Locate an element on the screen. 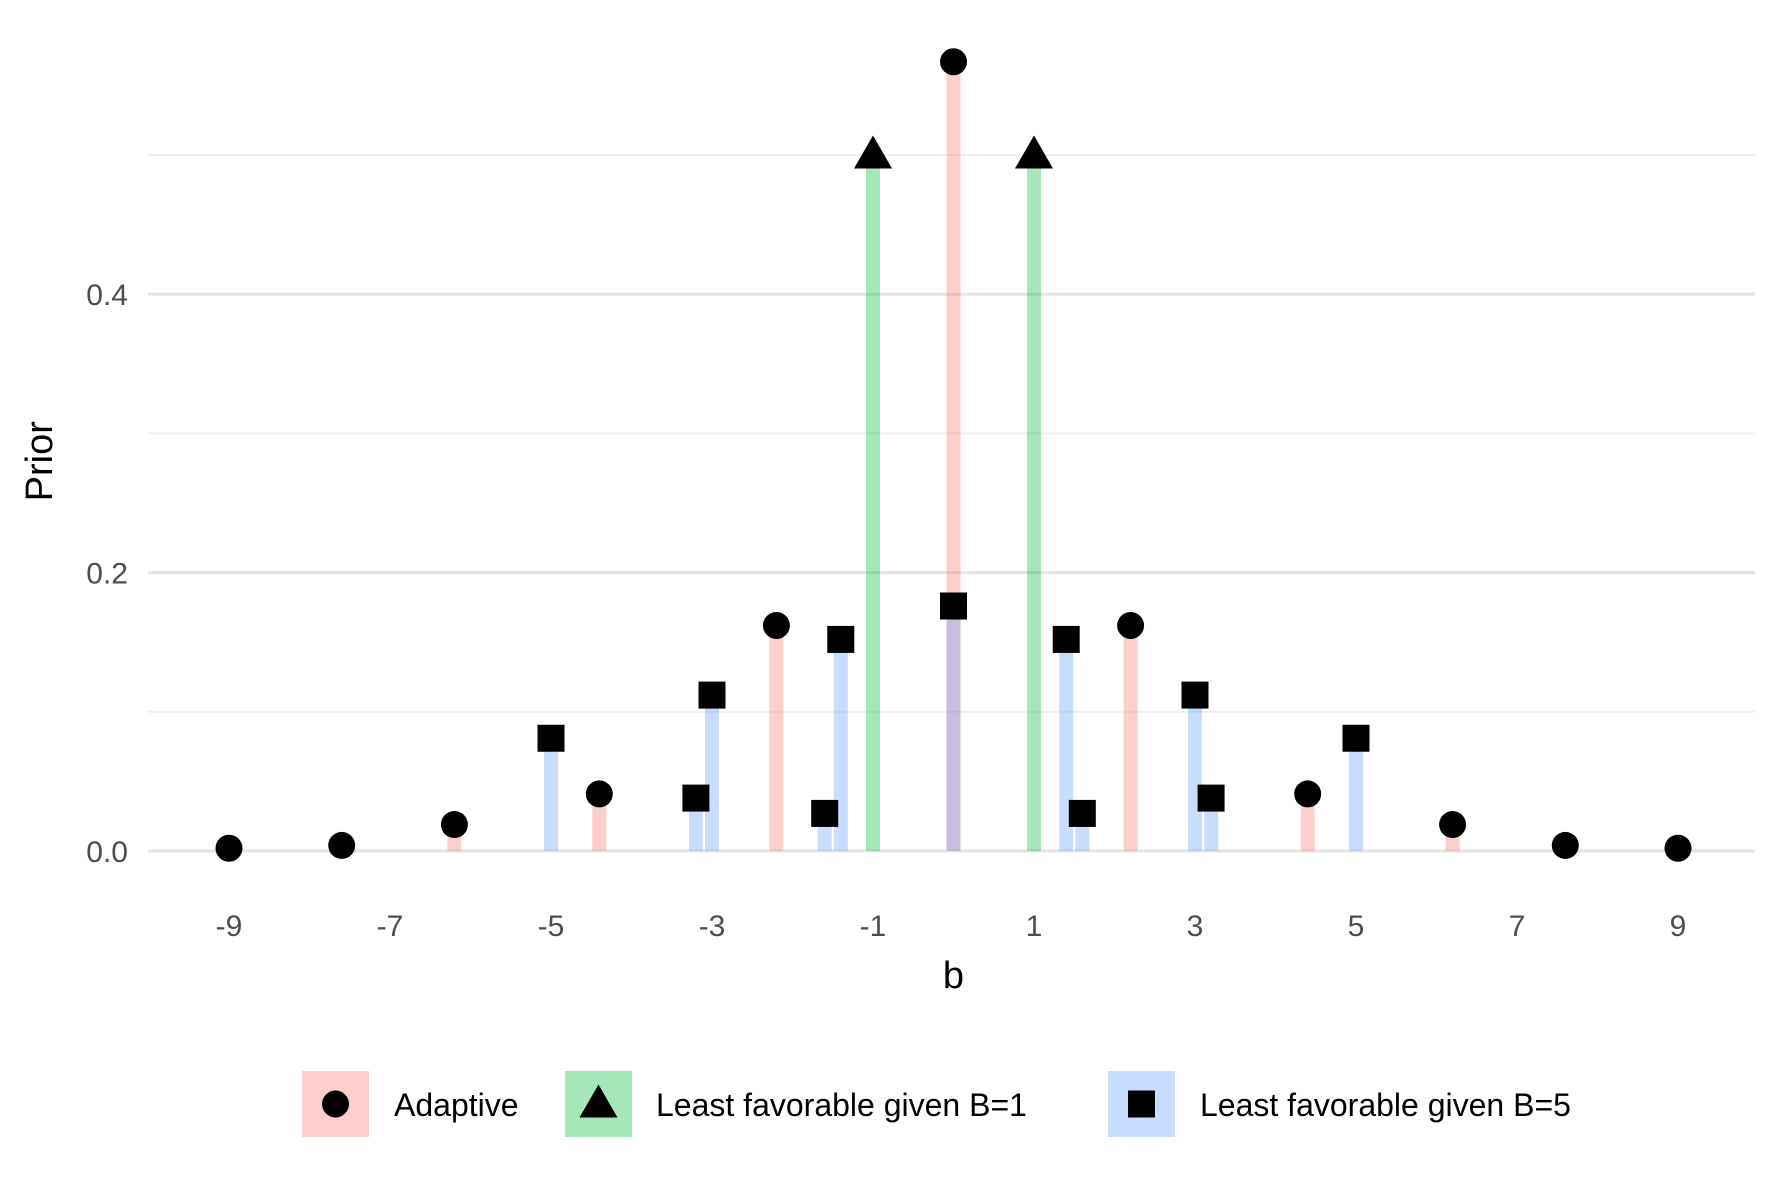  legend-label: Adaptive is located at coordinates (456, 1105).